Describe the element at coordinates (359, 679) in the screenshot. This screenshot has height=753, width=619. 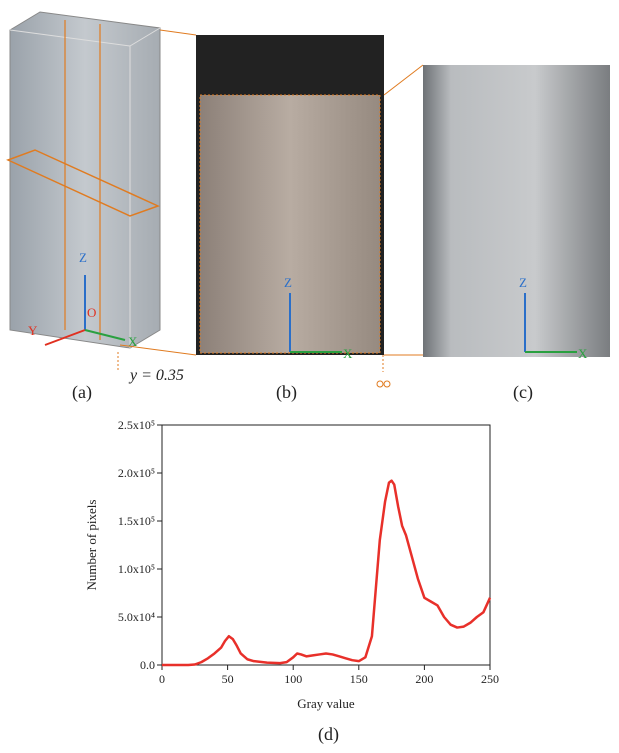
I see `x-tick-label: 150` at that location.